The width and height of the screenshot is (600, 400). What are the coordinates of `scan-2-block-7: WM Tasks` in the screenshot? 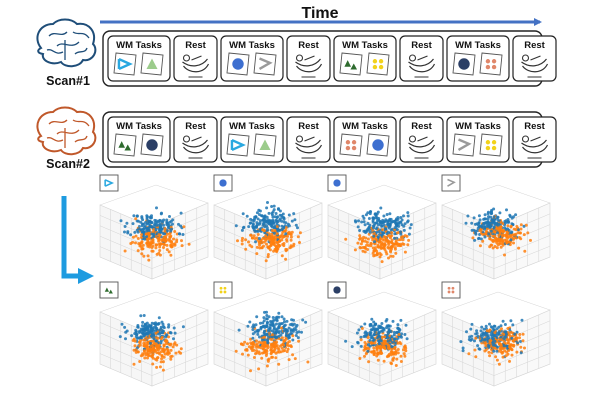 It's located at (478, 139).